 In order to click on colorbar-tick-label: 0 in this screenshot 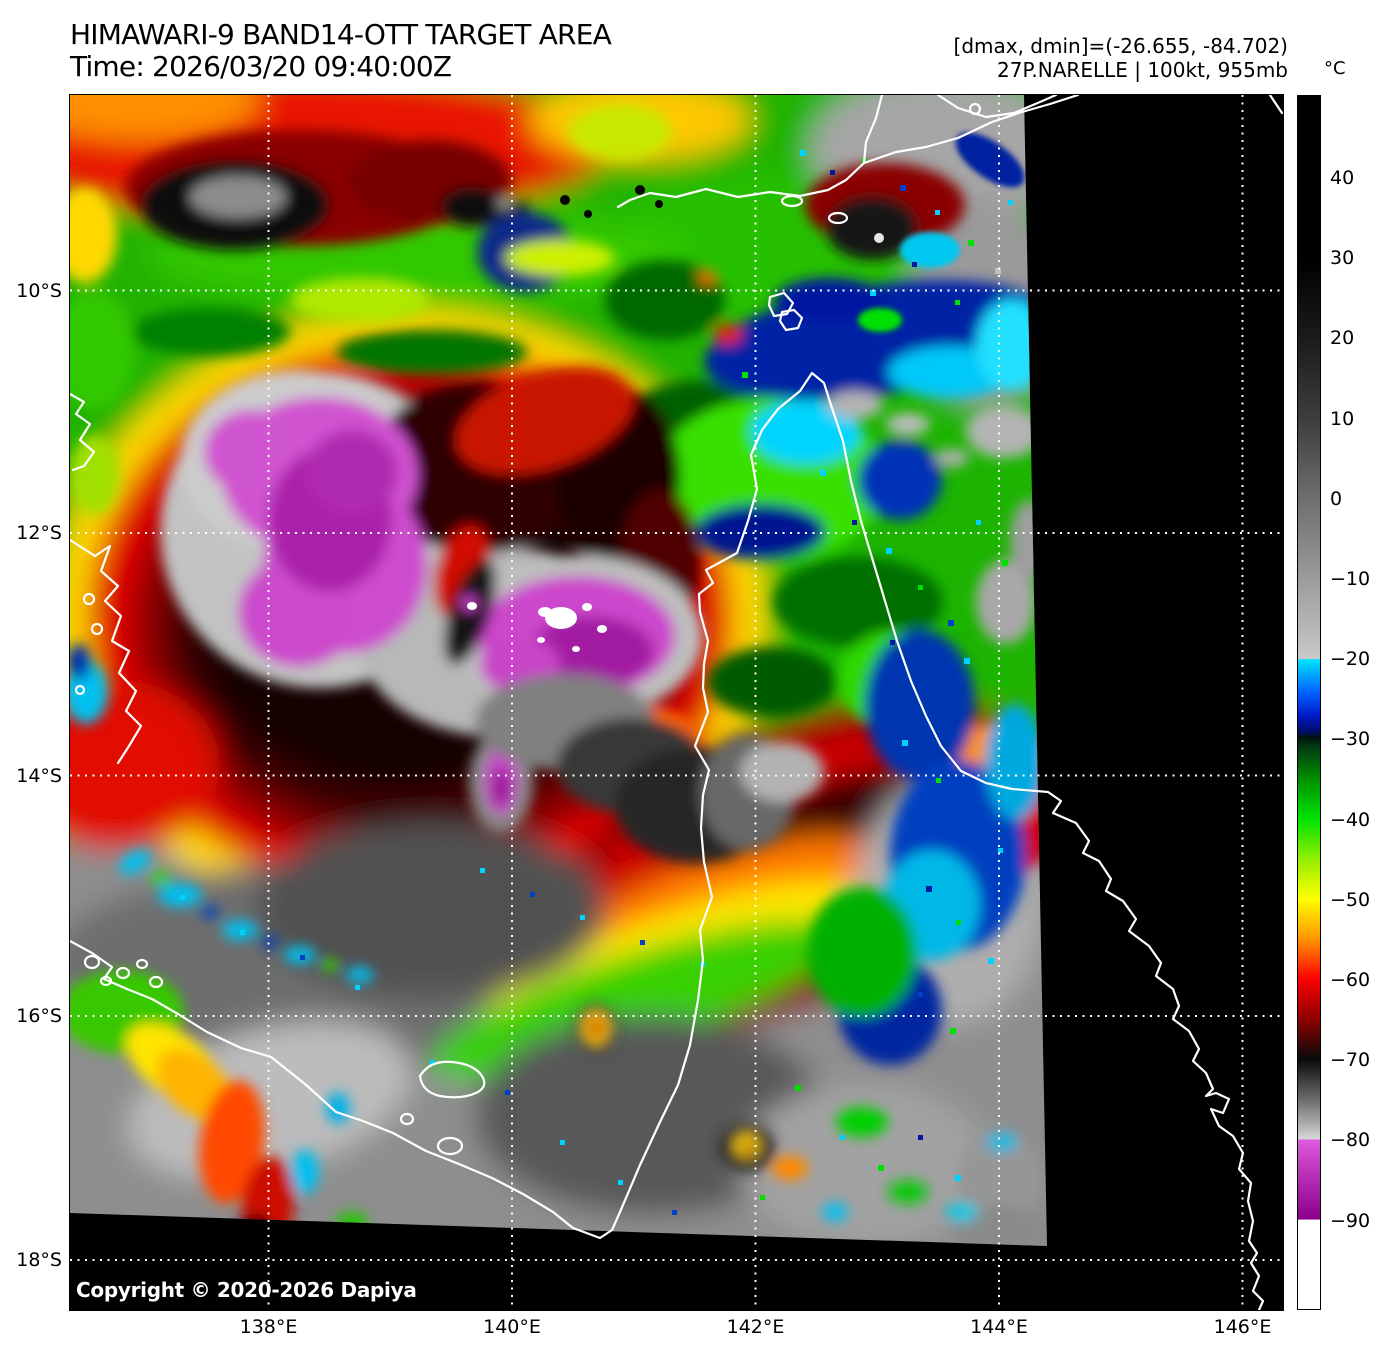, I will do `click(1336, 498)`.